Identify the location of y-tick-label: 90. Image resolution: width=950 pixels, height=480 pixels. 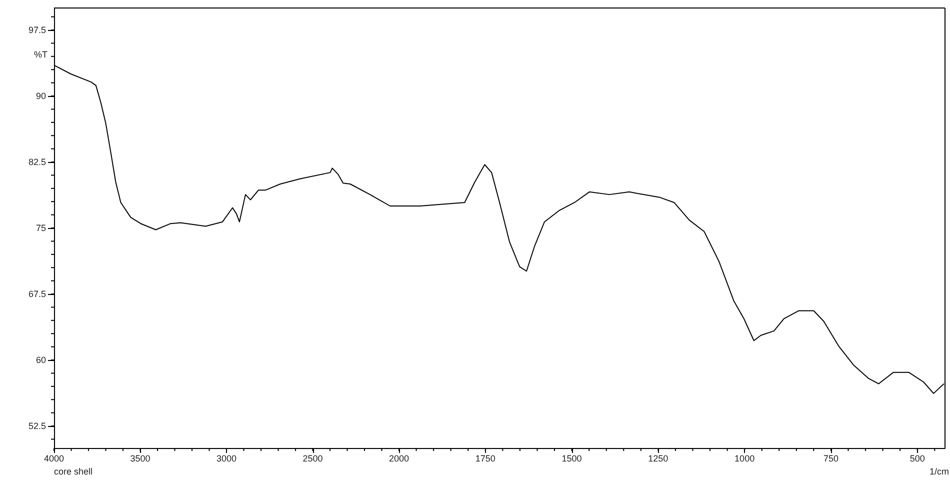
(41, 96).